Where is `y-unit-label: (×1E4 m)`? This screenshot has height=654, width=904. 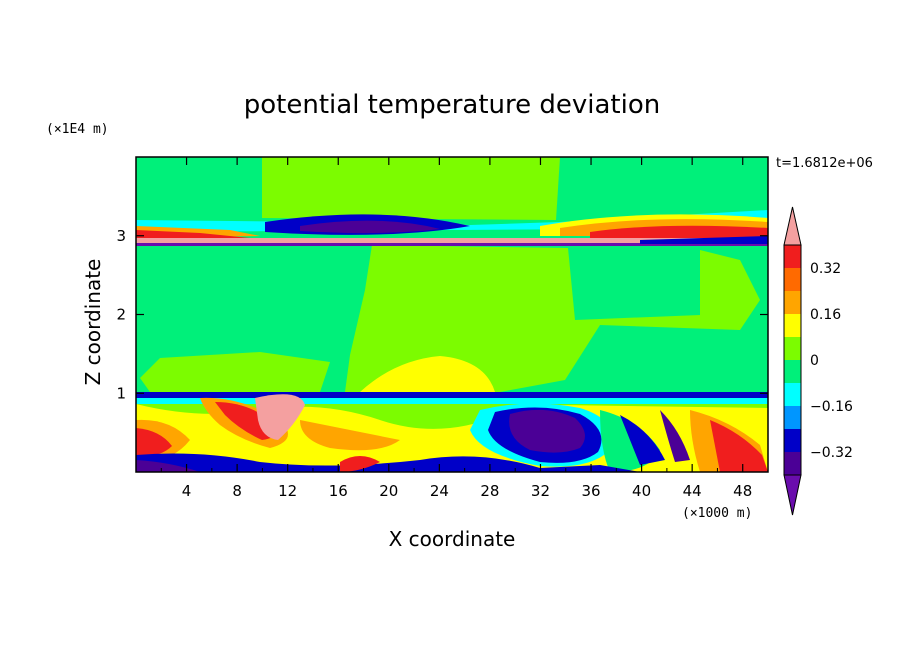
y-unit-label: (×1E4 m) is located at coordinates (77, 129).